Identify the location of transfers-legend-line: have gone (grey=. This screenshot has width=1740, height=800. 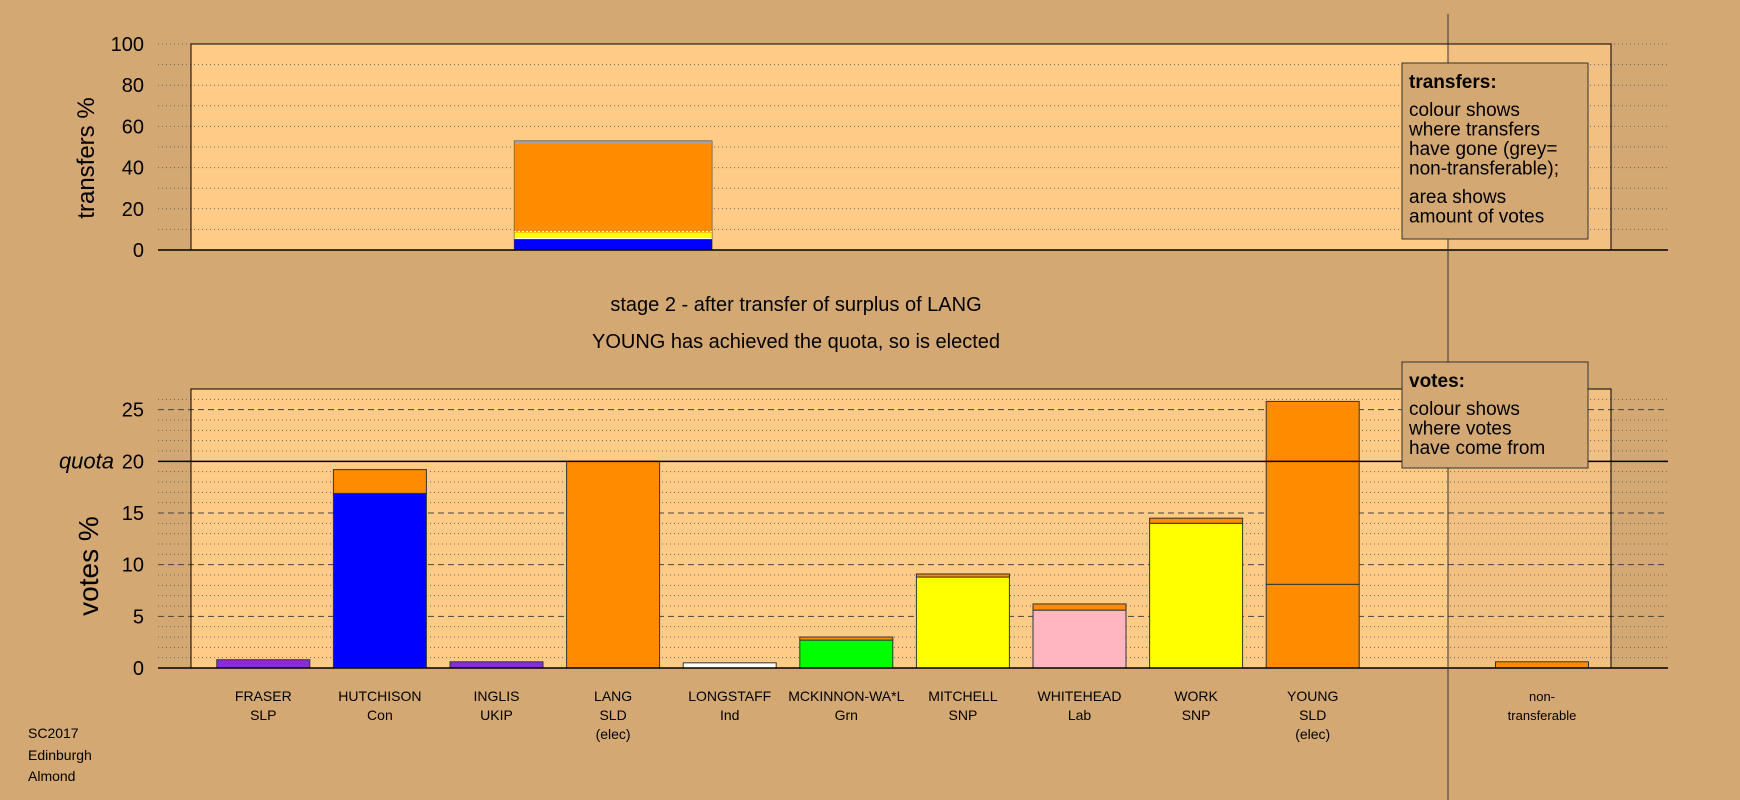
(1483, 149).